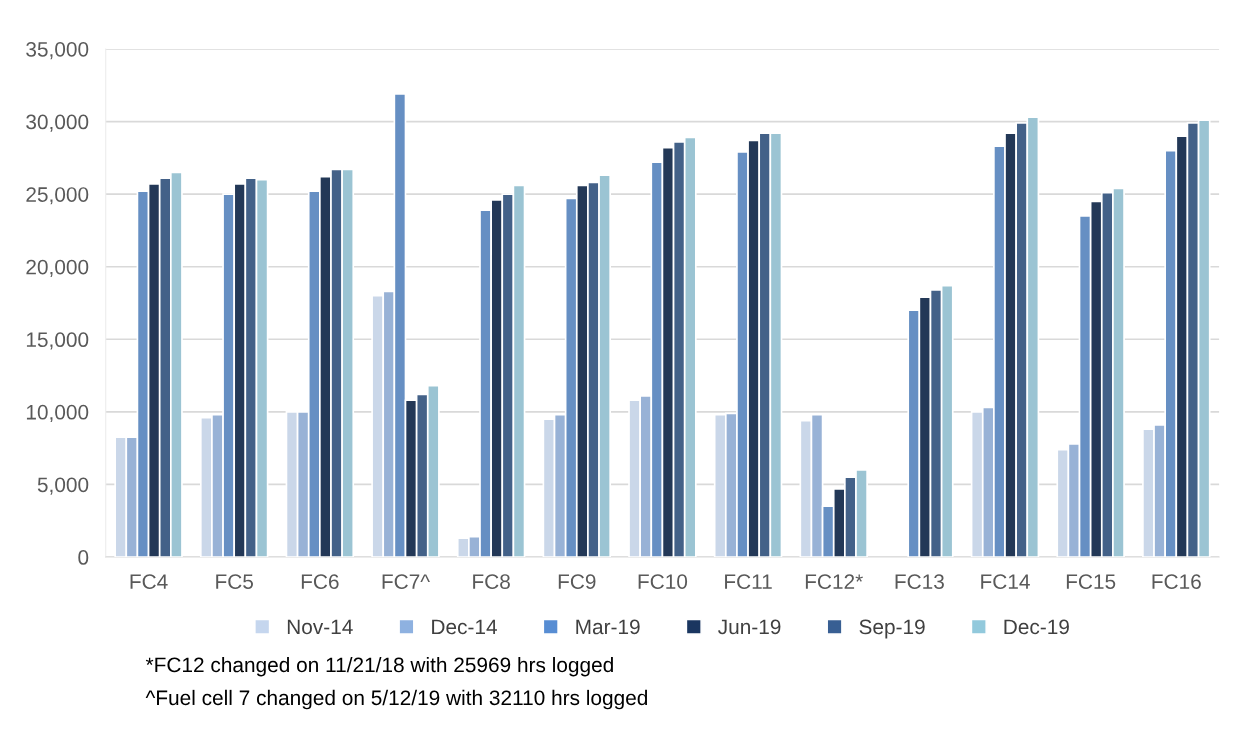 The height and width of the screenshot is (731, 1244). Describe the element at coordinates (235, 581) in the screenshot. I see `x-tick-label: FC5` at that location.